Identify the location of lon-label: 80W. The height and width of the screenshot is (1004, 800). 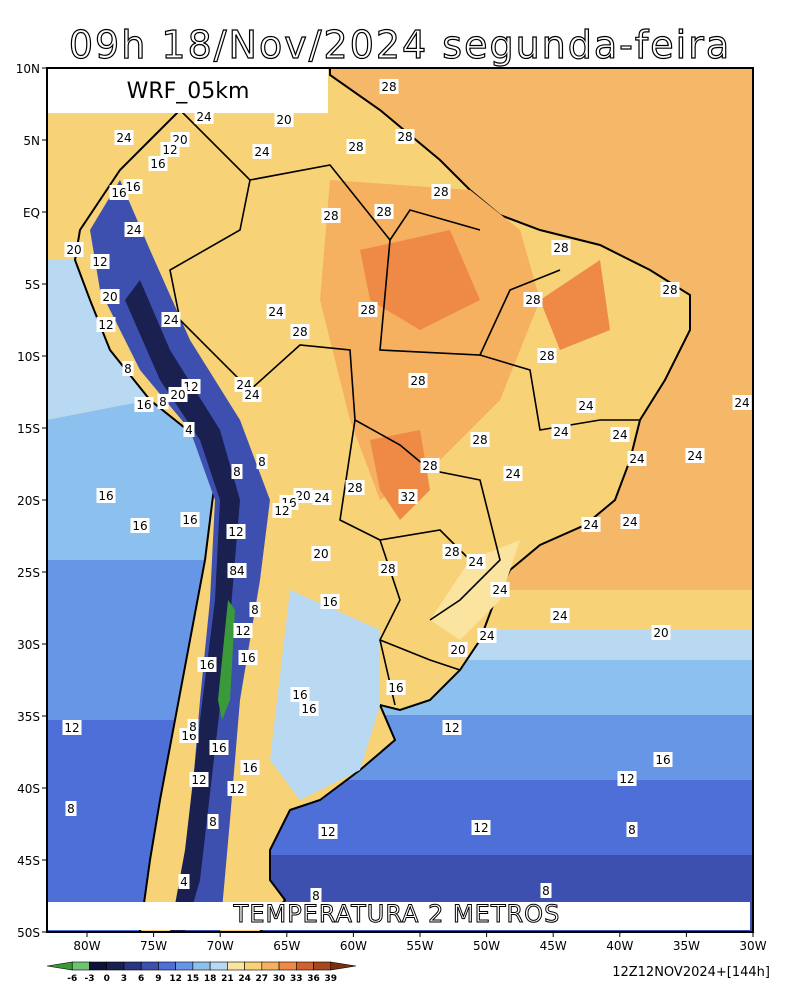
(86, 946).